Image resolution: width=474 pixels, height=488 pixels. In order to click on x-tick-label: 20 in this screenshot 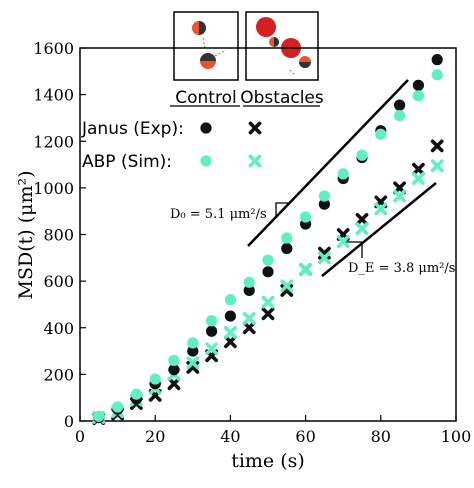, I will do `click(155, 436)`.